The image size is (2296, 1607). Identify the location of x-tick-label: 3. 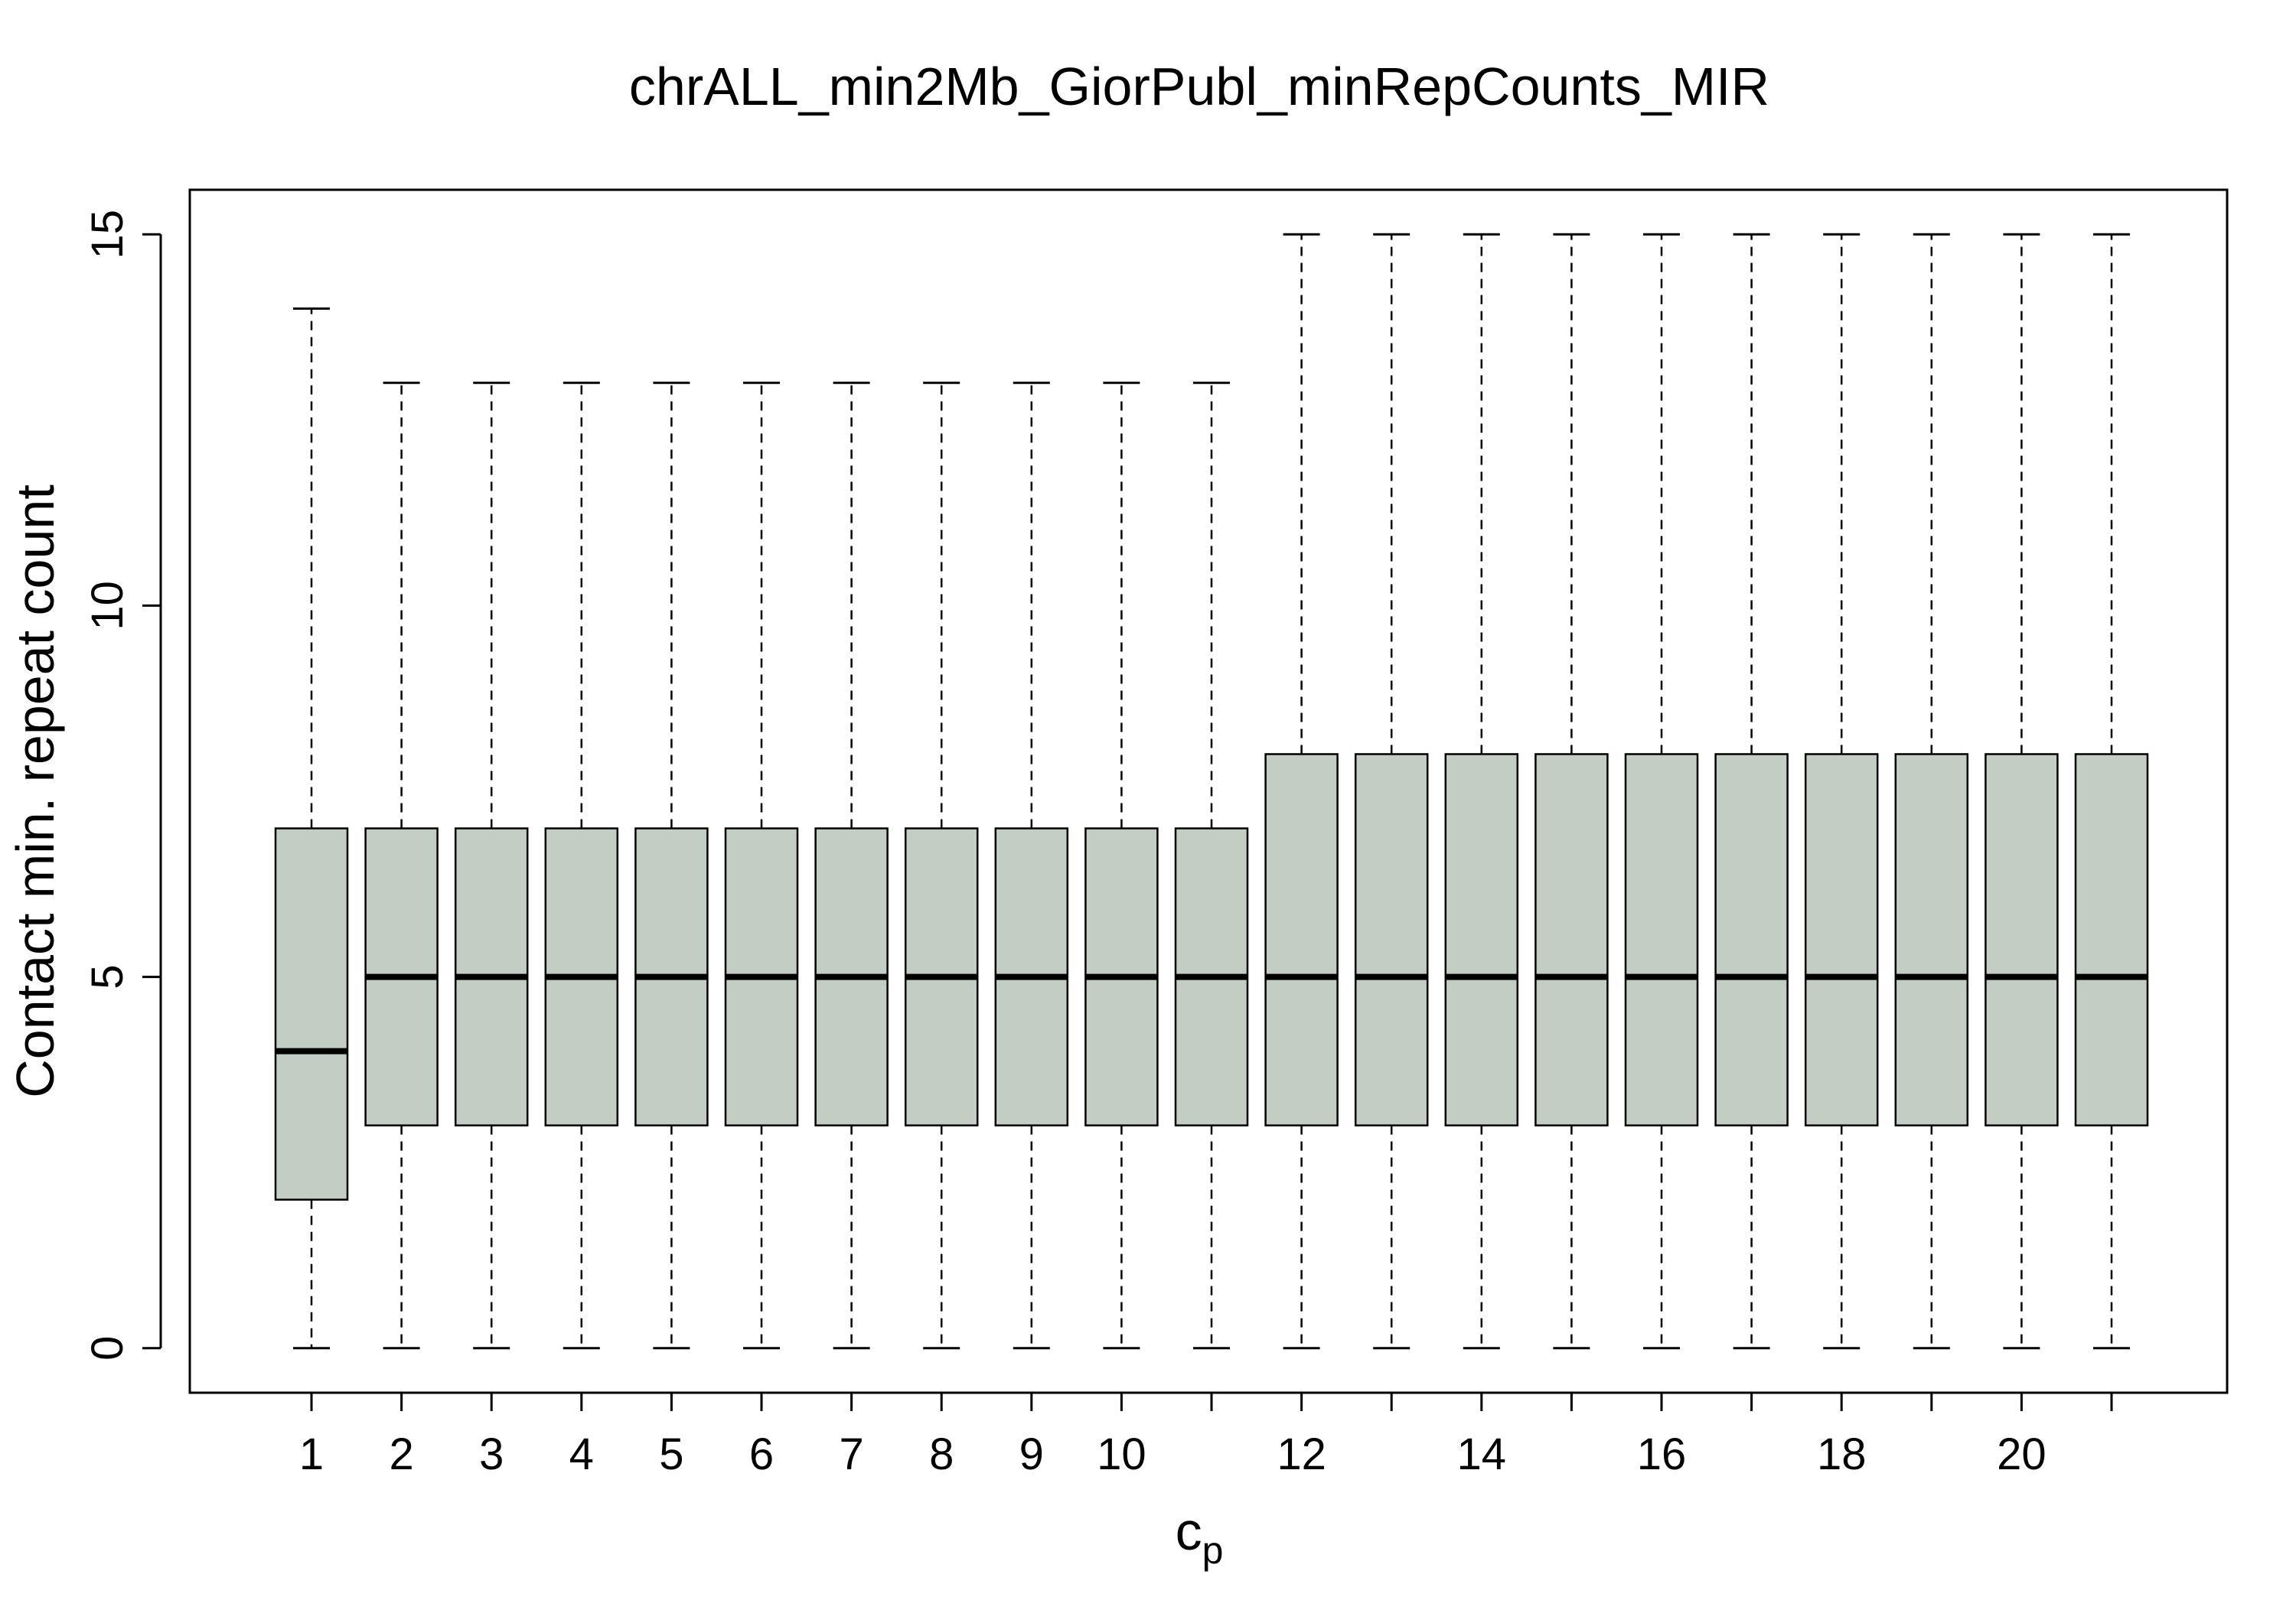
(491, 1454).